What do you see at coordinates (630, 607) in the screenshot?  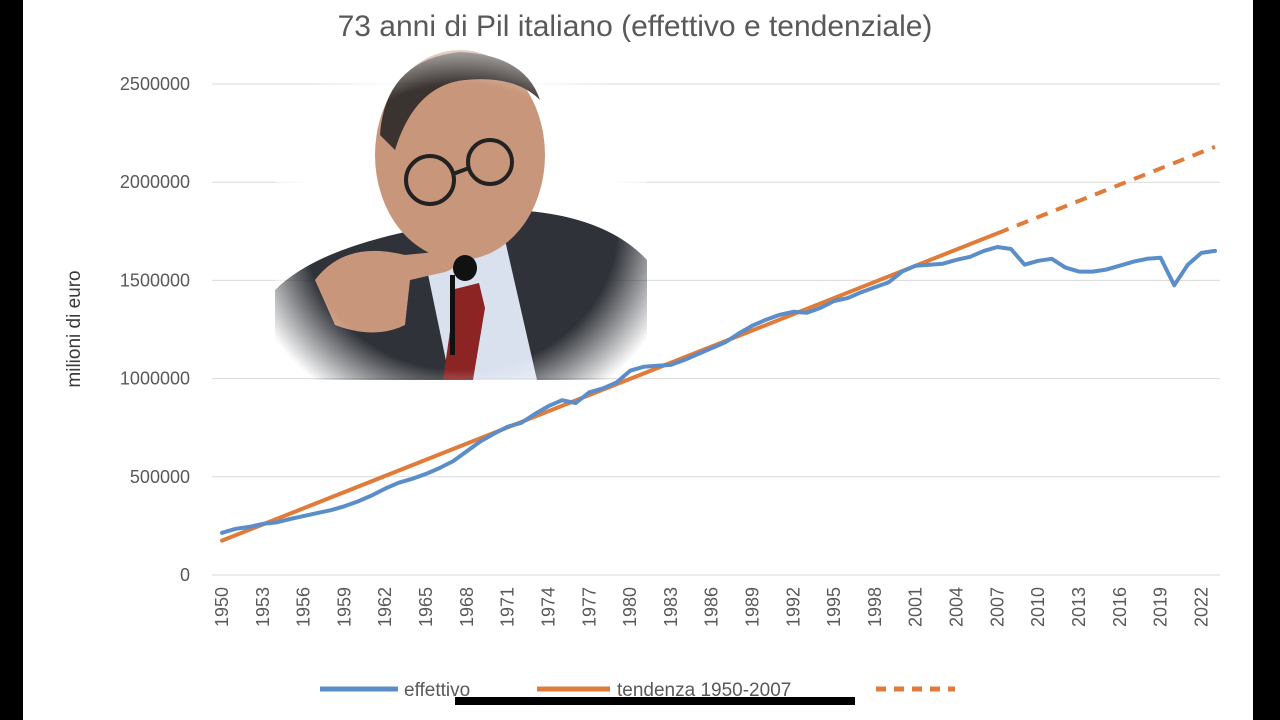 I see `x-tick-label: 1980` at bounding box center [630, 607].